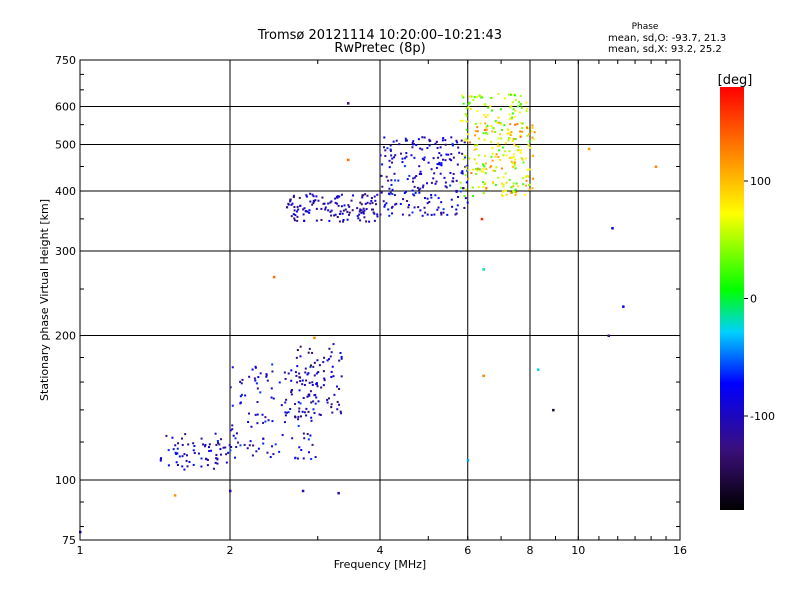 The height and width of the screenshot is (600, 800). Describe the element at coordinates (80, 550) in the screenshot. I see `x-tick-label: 1` at that location.